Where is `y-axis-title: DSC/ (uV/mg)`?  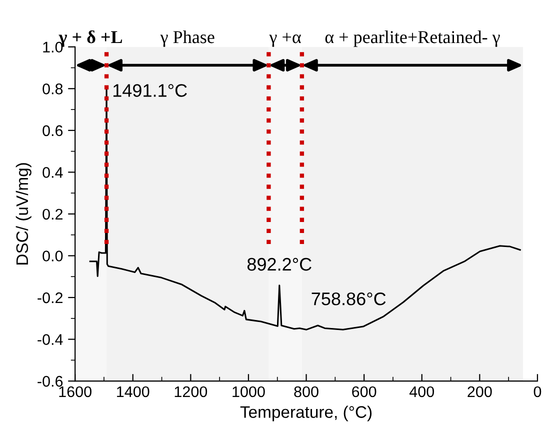
y-axis-title: DSC/ (uV/mg) is located at coordinates (24, 213).